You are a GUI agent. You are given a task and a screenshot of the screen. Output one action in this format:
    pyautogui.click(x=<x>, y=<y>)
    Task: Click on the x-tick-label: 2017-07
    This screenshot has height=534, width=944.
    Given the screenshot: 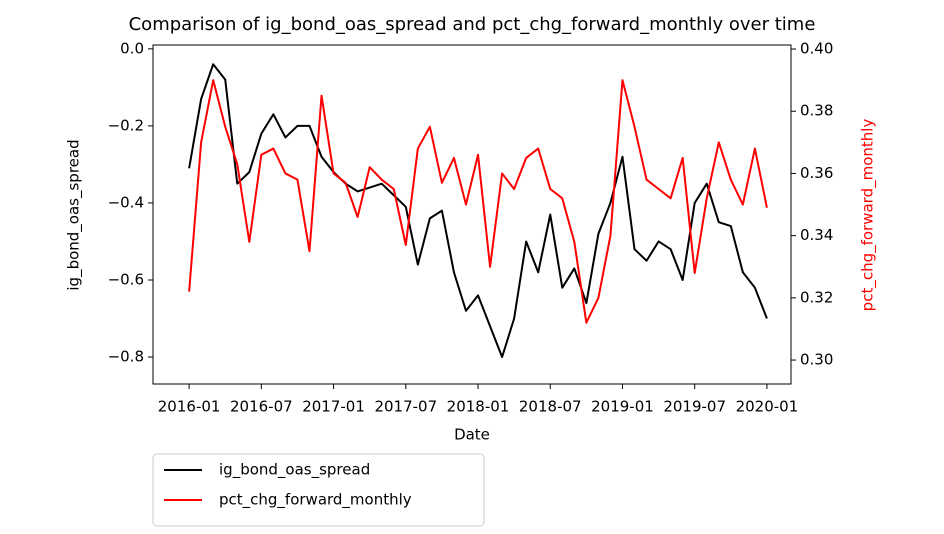 What is the action you would take?
    pyautogui.click(x=405, y=407)
    